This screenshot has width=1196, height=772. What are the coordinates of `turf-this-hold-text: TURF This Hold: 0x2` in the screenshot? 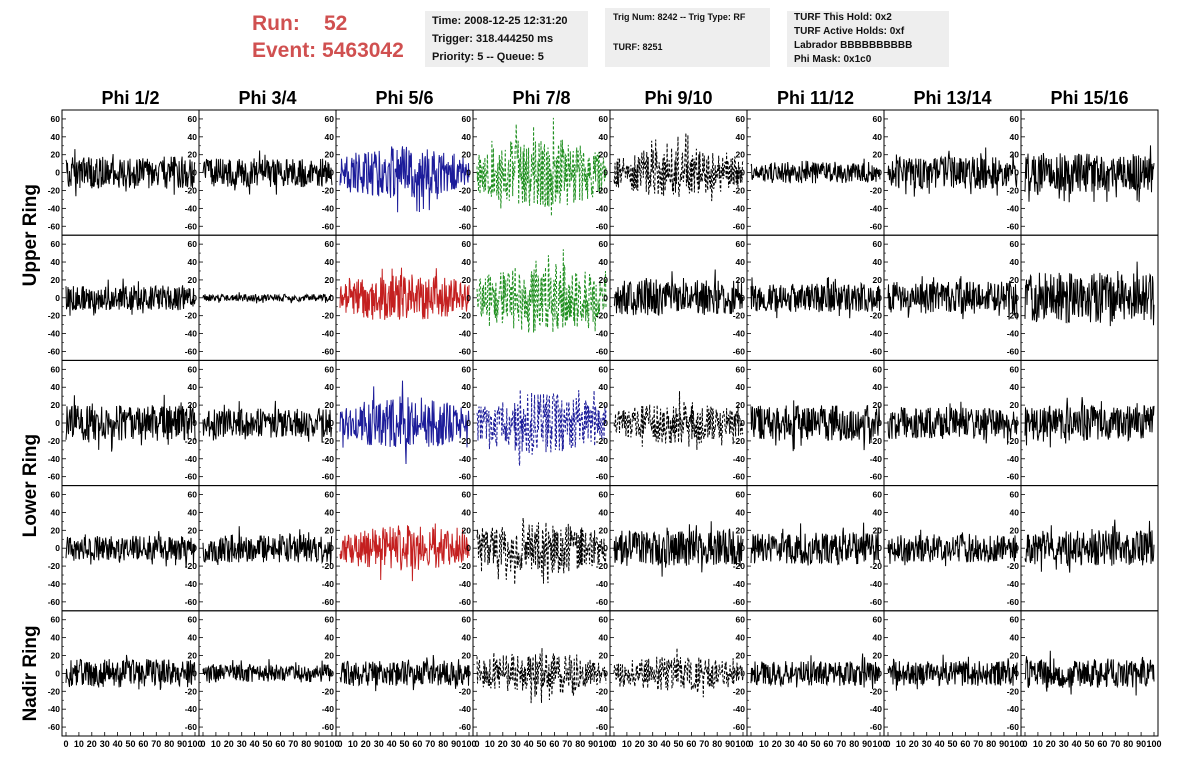 It's located at (843, 17).